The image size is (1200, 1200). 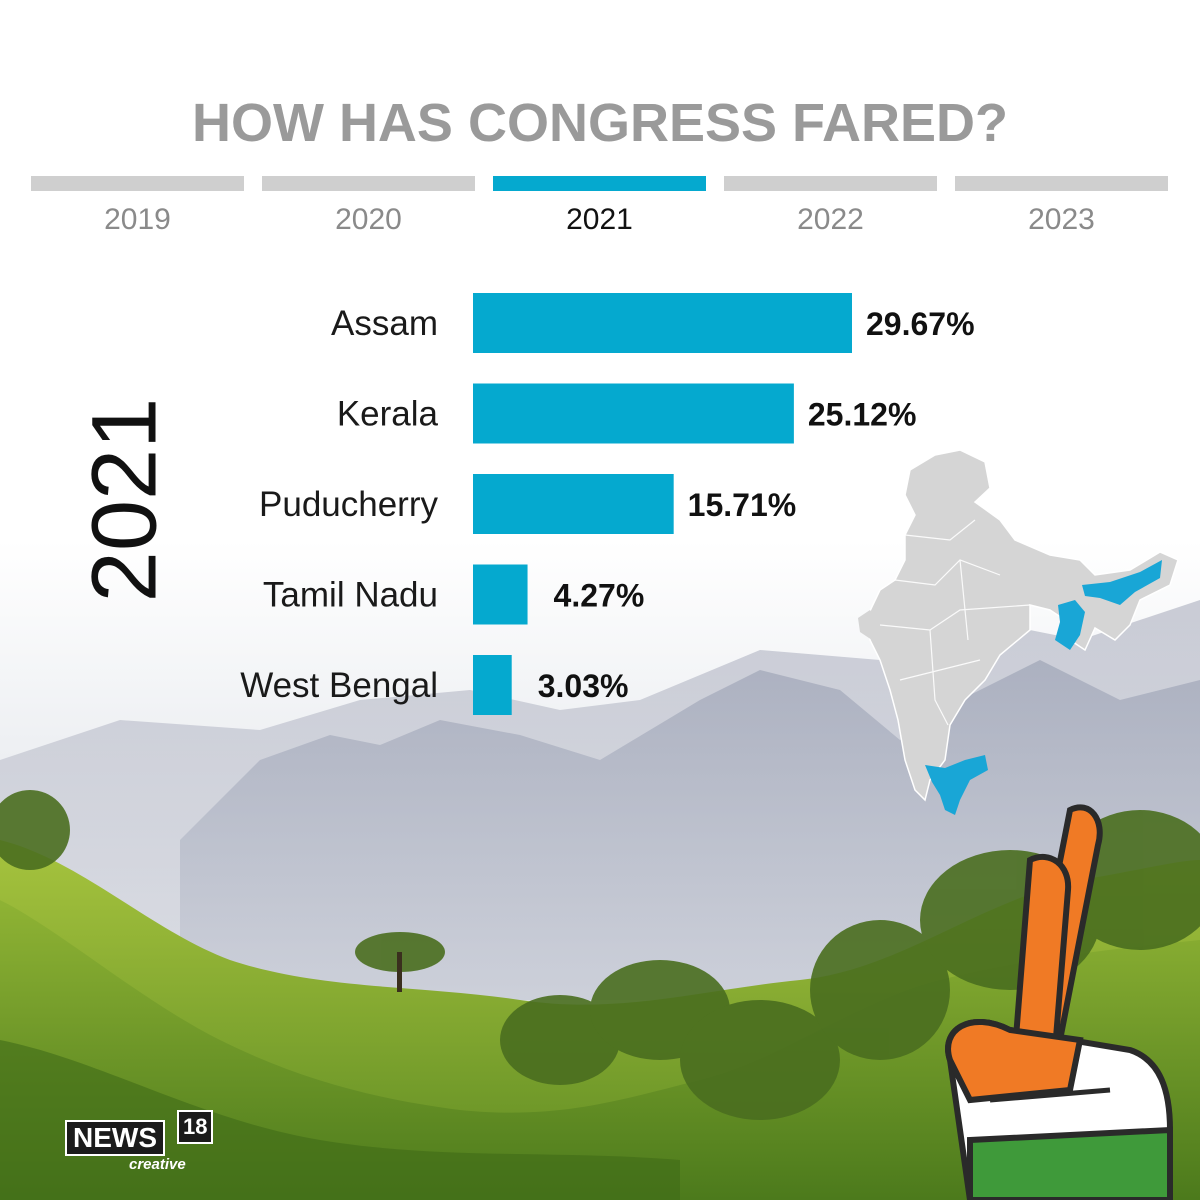 I want to click on tab-label: 2019, so click(x=137, y=219).